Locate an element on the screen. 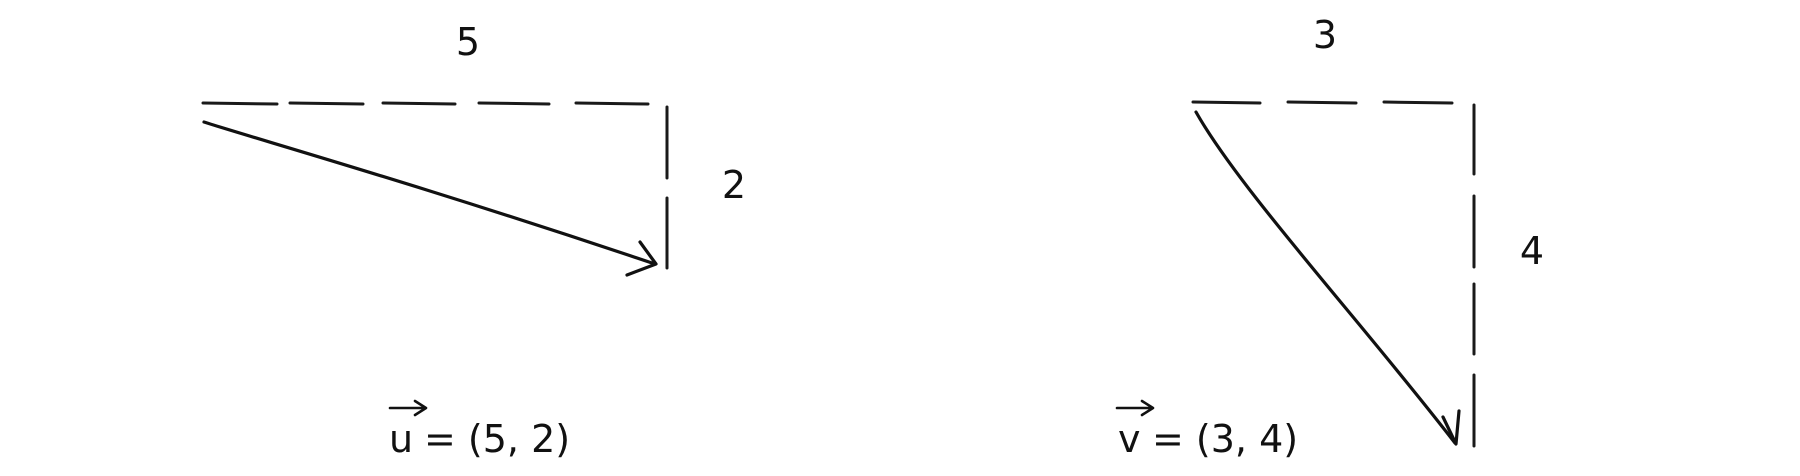 This screenshot has width=1800, height=476. u-vertical-label: 2 is located at coordinates (734, 185).